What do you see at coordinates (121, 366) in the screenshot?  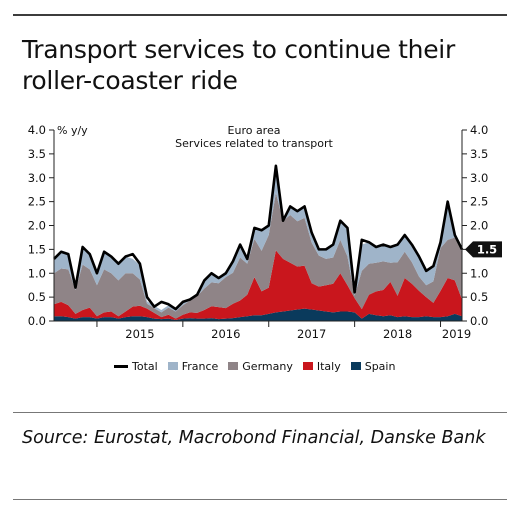 I see `legend-swatch-total` at bounding box center [121, 366].